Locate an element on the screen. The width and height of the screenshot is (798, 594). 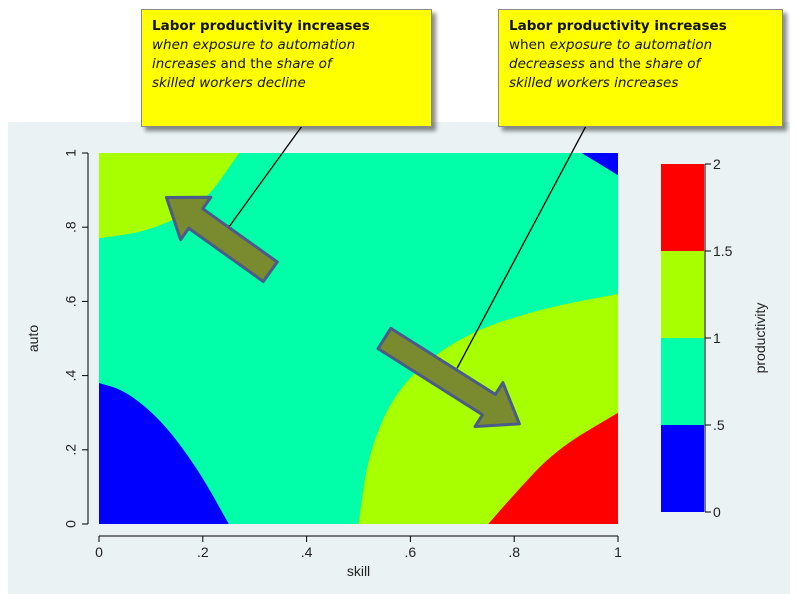
y-axis-label: auto is located at coordinates (33, 338).